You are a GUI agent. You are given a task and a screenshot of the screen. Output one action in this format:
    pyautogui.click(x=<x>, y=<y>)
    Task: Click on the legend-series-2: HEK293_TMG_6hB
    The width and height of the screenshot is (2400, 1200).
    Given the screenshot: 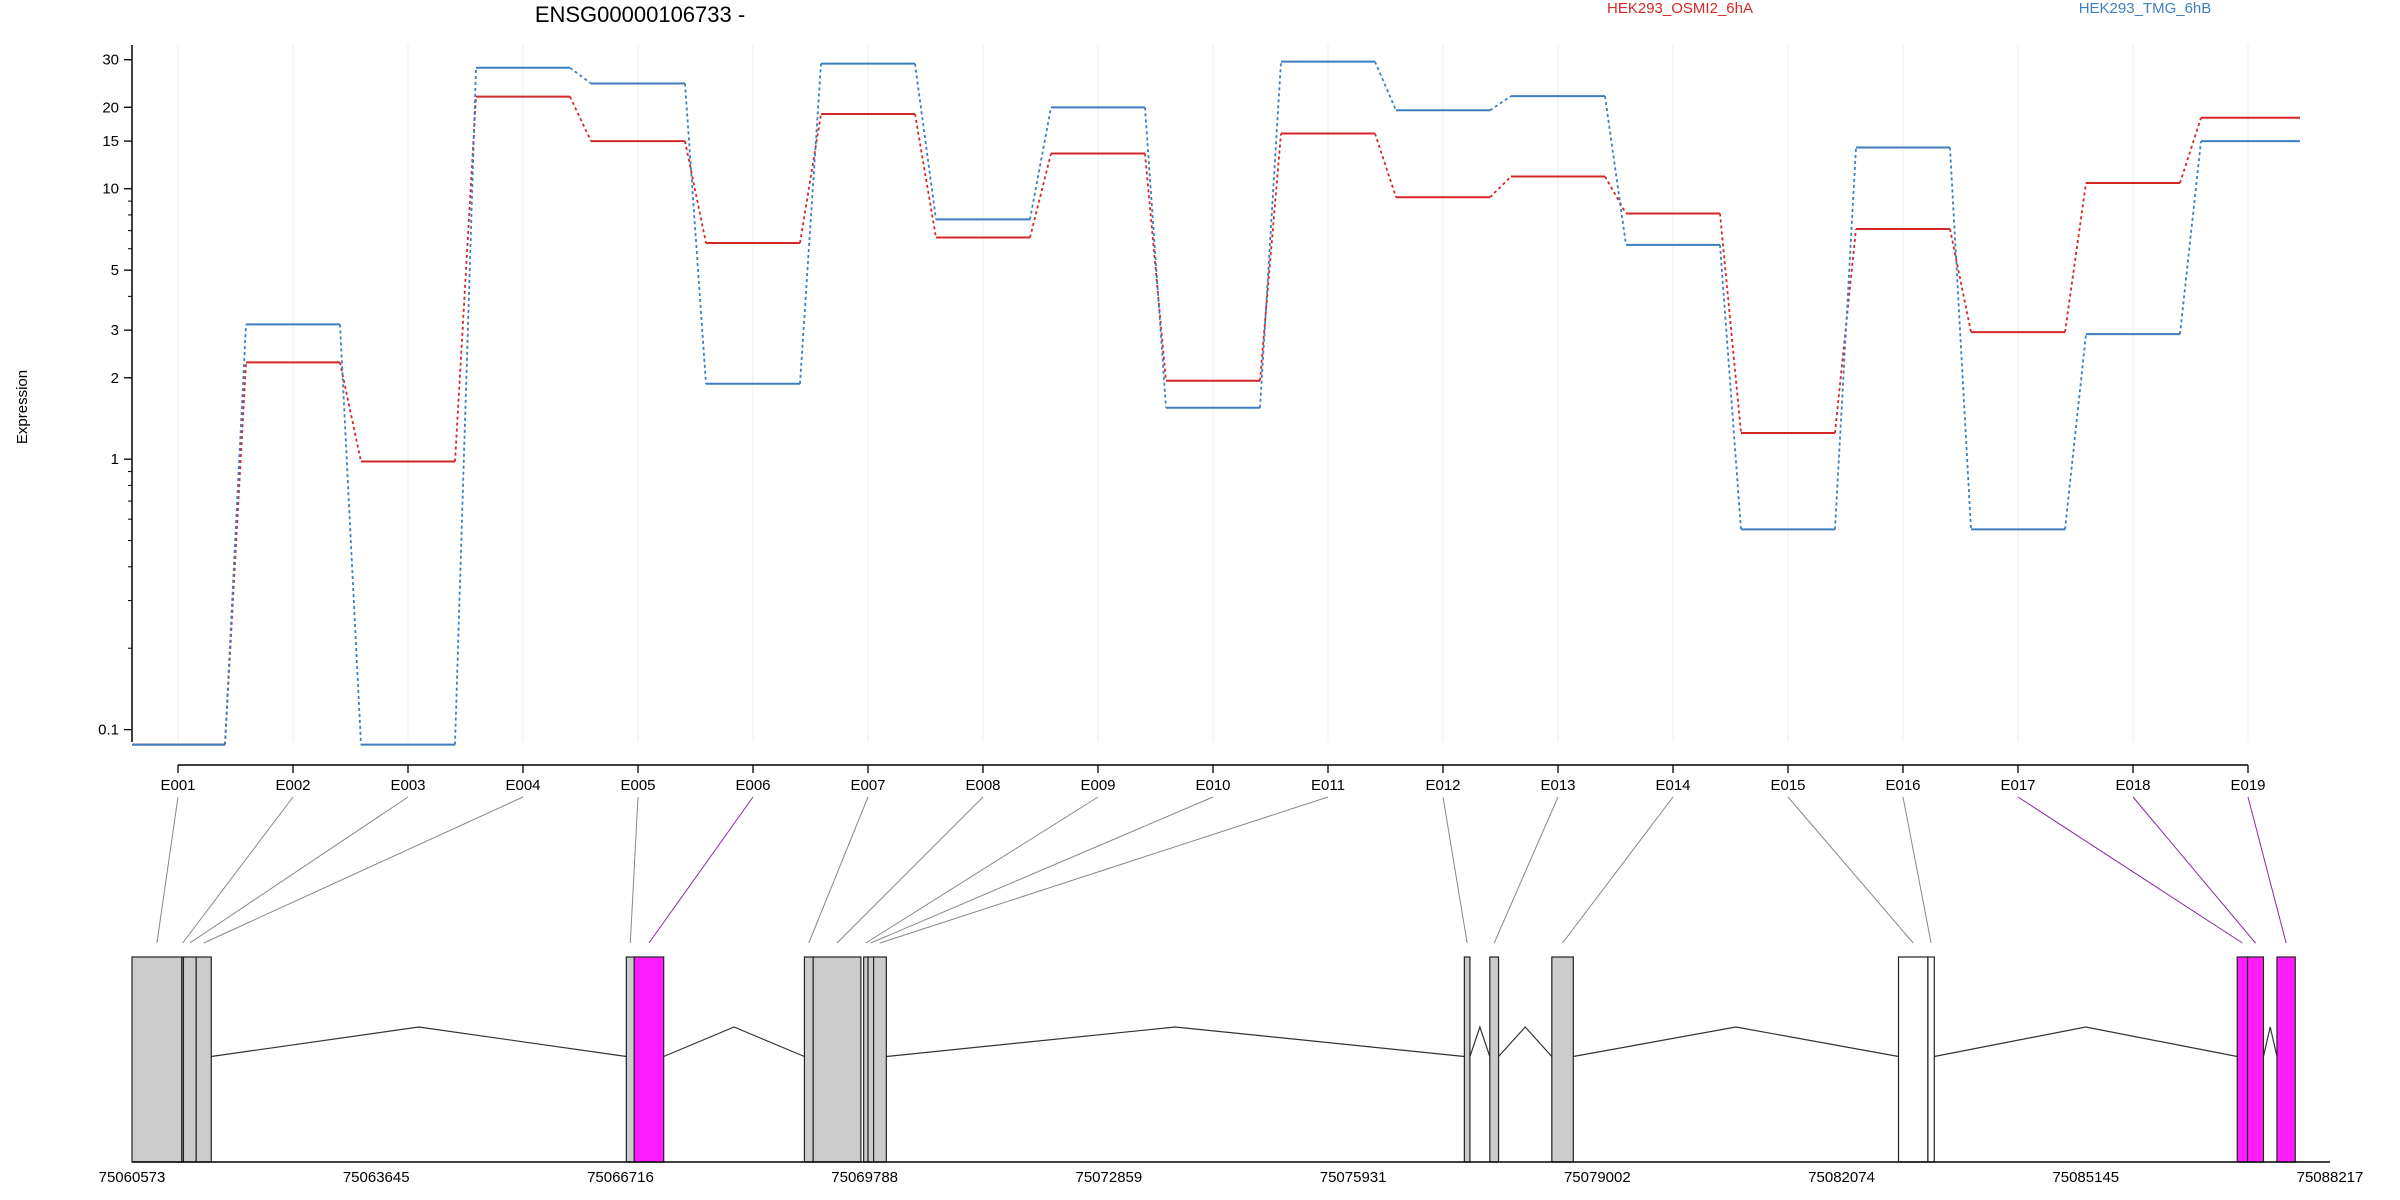 What is the action you would take?
    pyautogui.click(x=2145, y=8)
    